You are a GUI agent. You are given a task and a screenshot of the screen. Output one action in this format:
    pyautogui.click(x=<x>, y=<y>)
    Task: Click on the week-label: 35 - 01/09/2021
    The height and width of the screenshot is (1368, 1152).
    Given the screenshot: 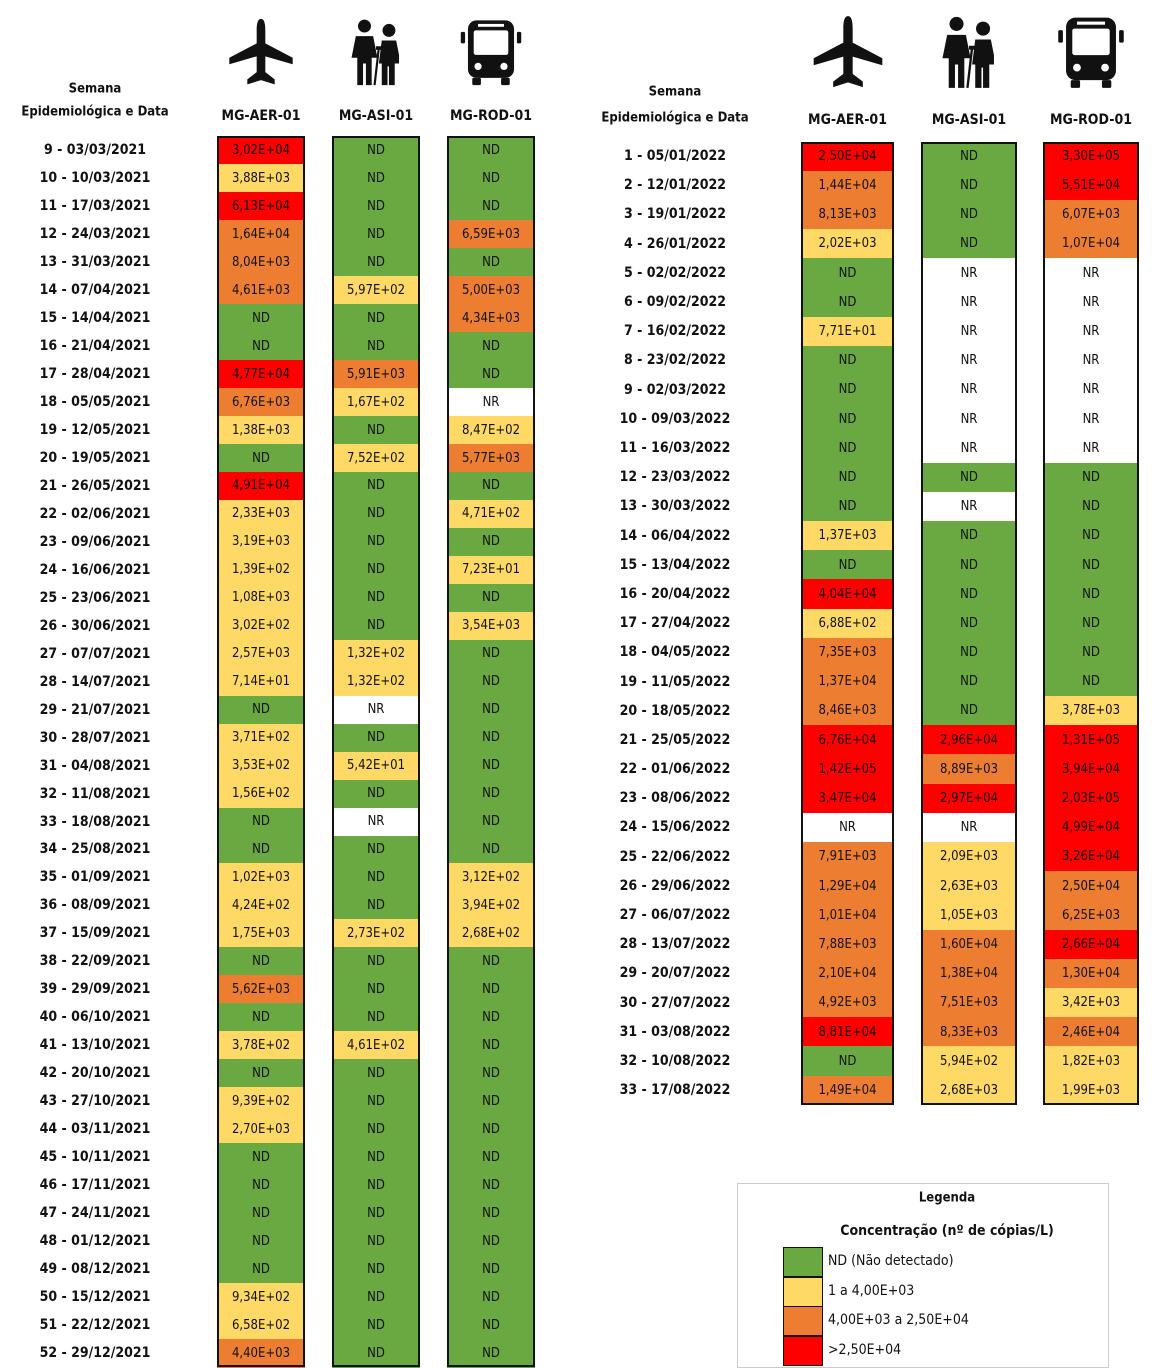 What is the action you would take?
    pyautogui.click(x=95, y=877)
    